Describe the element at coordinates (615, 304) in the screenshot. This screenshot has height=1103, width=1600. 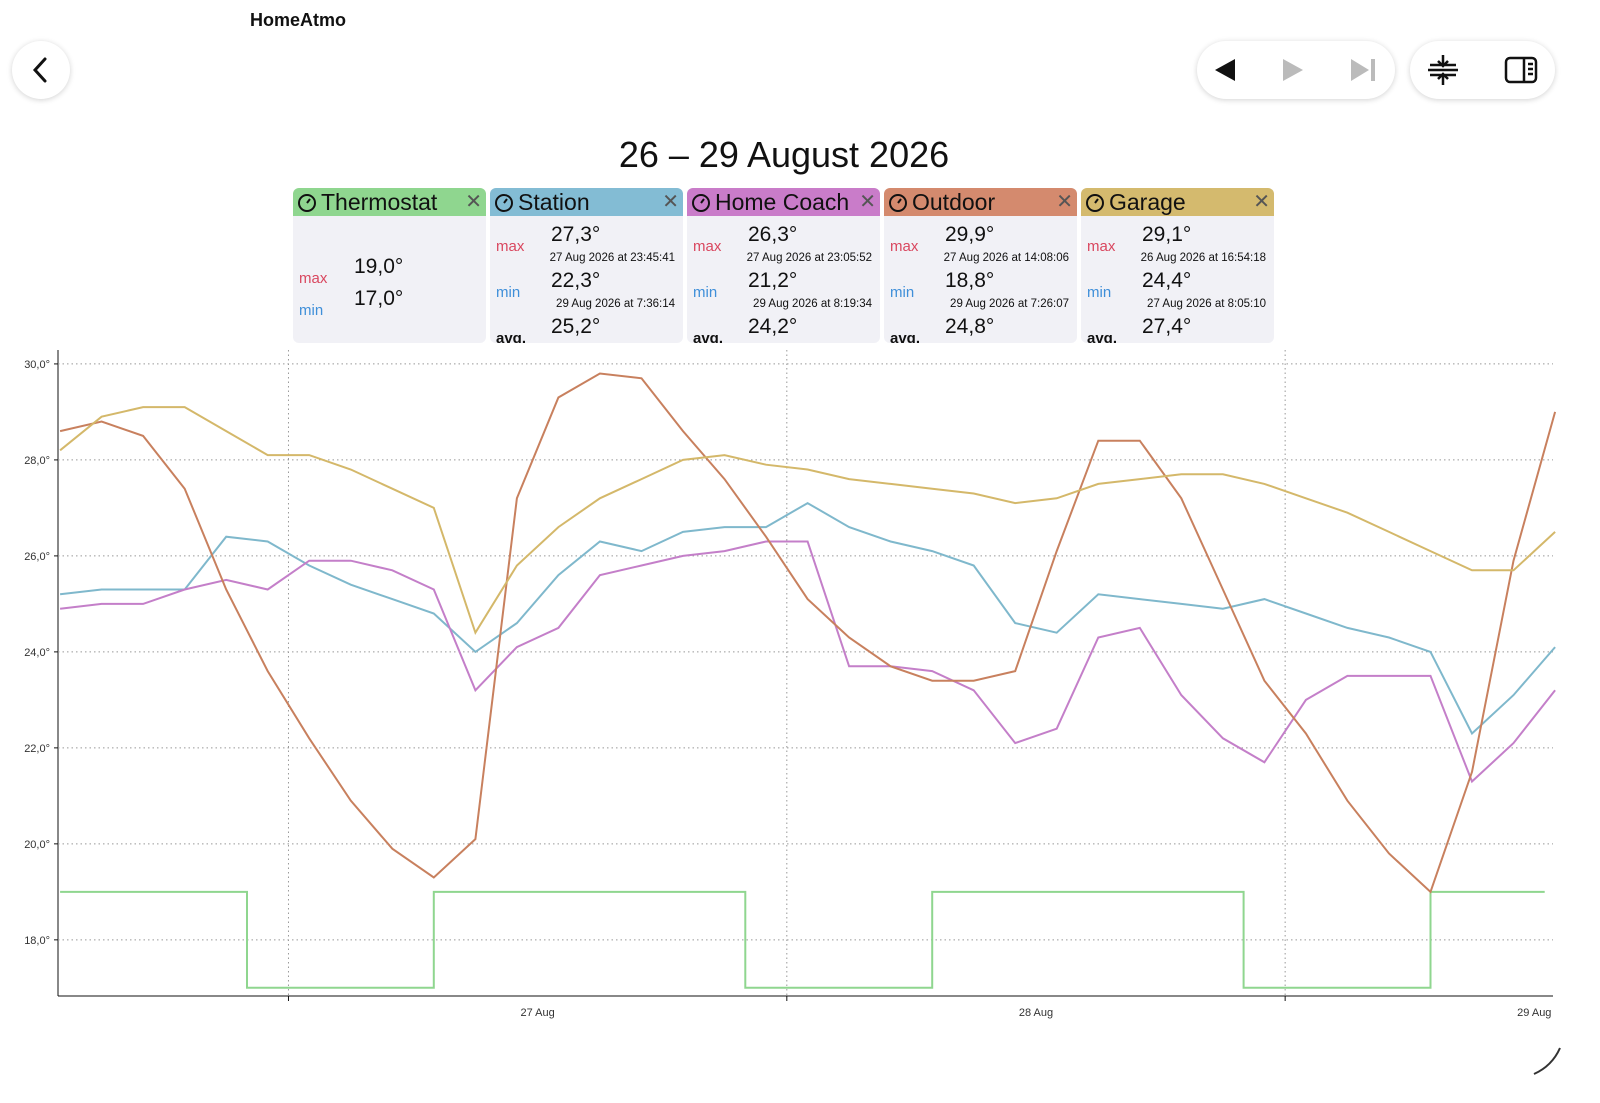
I see `stat-time: 29 Aug 2026 at 7:36:14` at that location.